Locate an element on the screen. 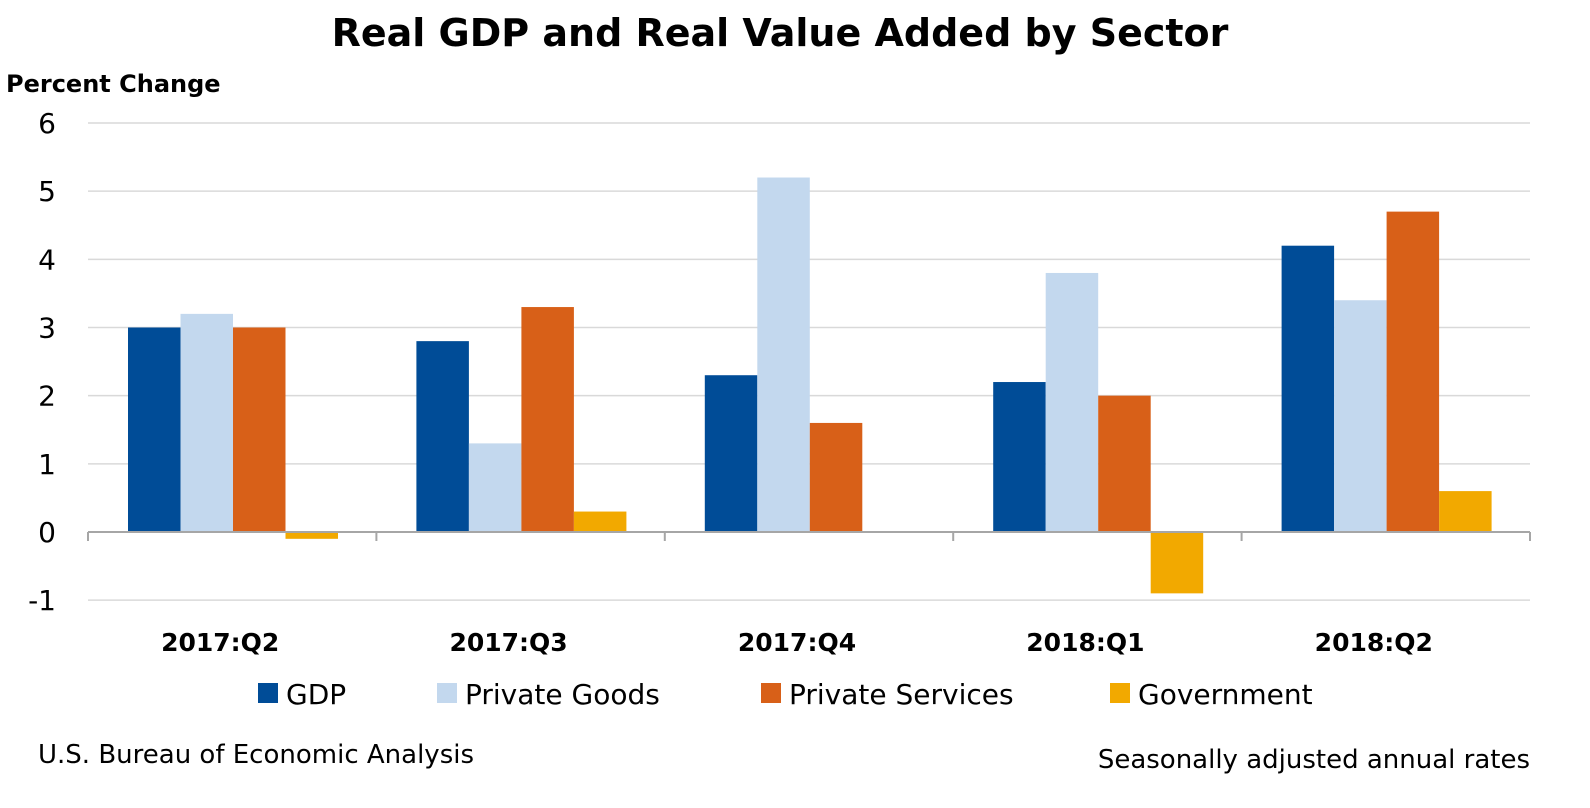  x-tick-label: 2017:Q3 is located at coordinates (508, 642).